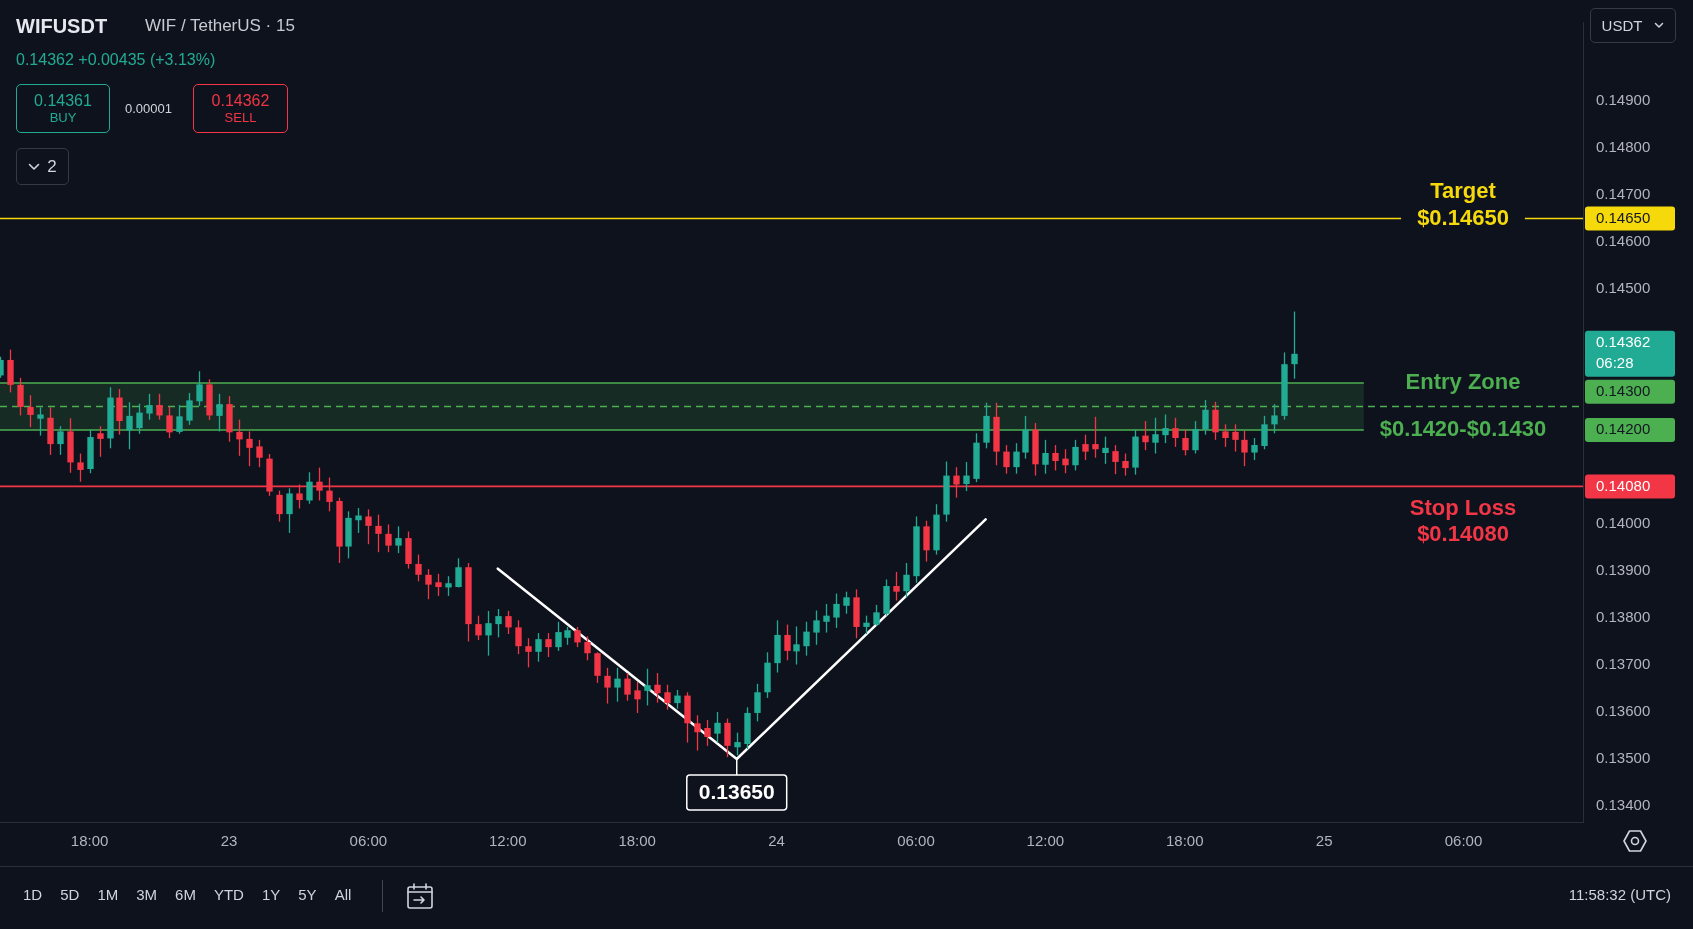 This screenshot has width=1693, height=929. I want to click on collapse-button: 2, so click(42, 166).